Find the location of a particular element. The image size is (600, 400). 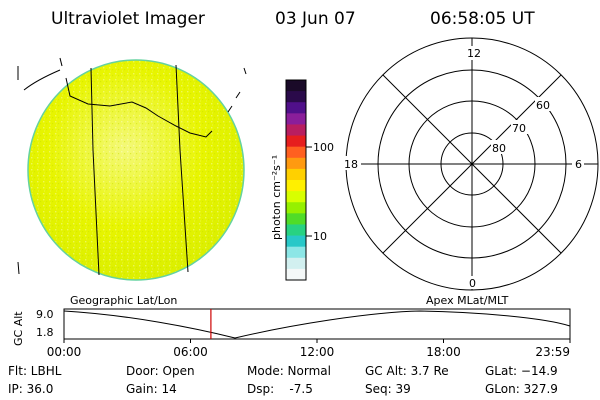

mlt-label-dawn: 6 is located at coordinates (578, 164).